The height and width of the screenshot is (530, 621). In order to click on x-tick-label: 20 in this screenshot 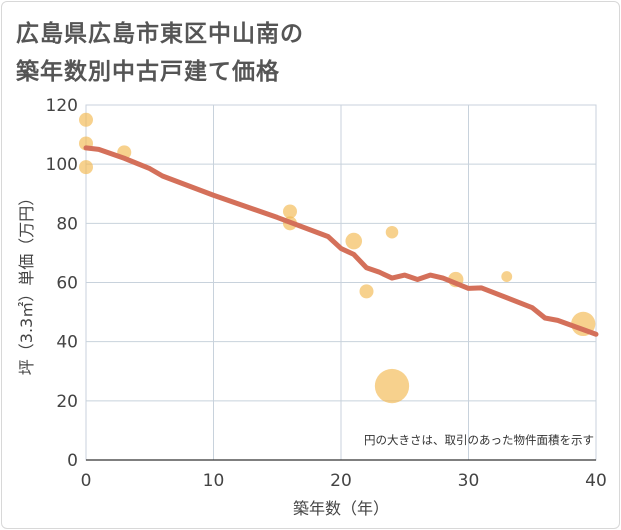, I will do `click(341, 481)`.